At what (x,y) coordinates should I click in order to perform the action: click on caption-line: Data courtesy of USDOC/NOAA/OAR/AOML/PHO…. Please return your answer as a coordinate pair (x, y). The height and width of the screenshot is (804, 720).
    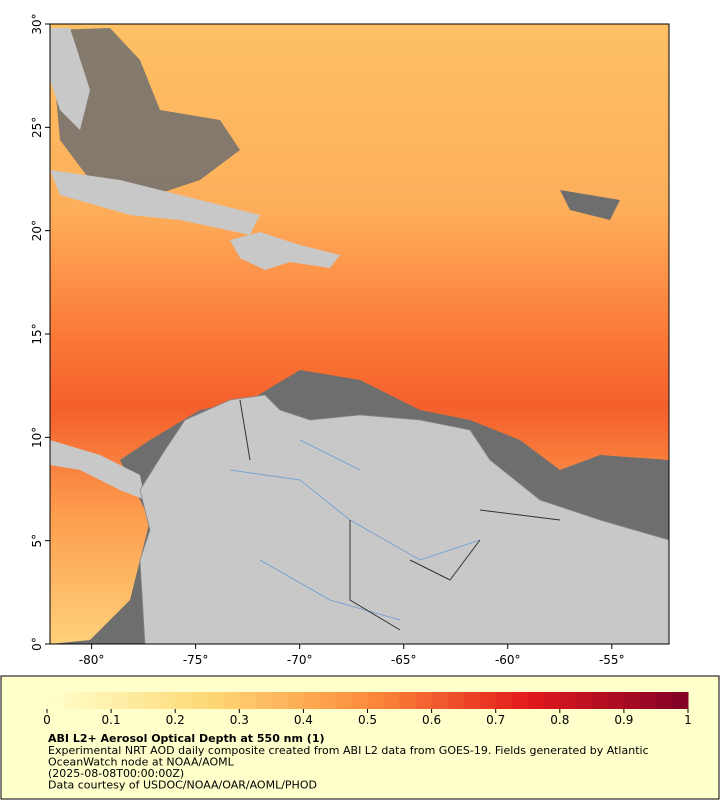
    Looking at the image, I should click on (182, 785).